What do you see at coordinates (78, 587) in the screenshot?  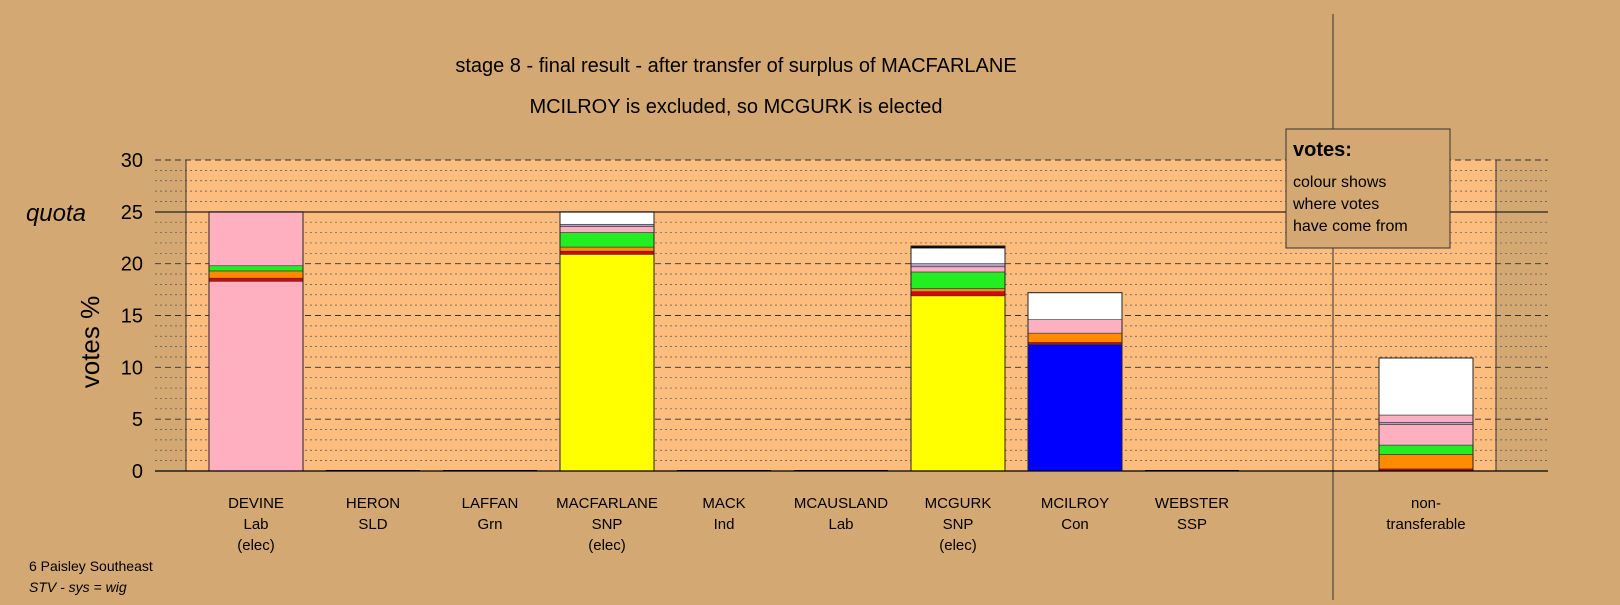 I see `footer-system: STV - sys = wig` at bounding box center [78, 587].